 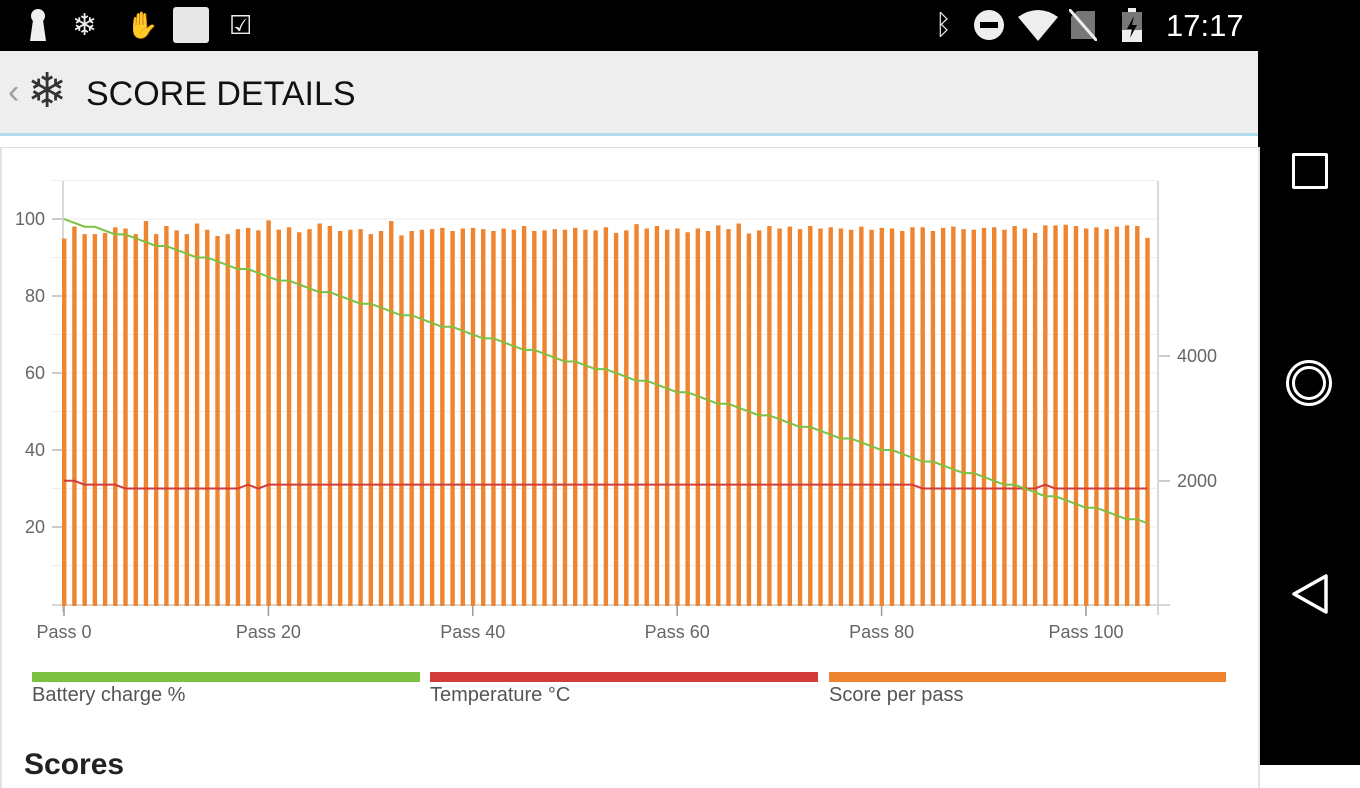 What do you see at coordinates (1205, 25) in the screenshot?
I see `clock: 17:17` at bounding box center [1205, 25].